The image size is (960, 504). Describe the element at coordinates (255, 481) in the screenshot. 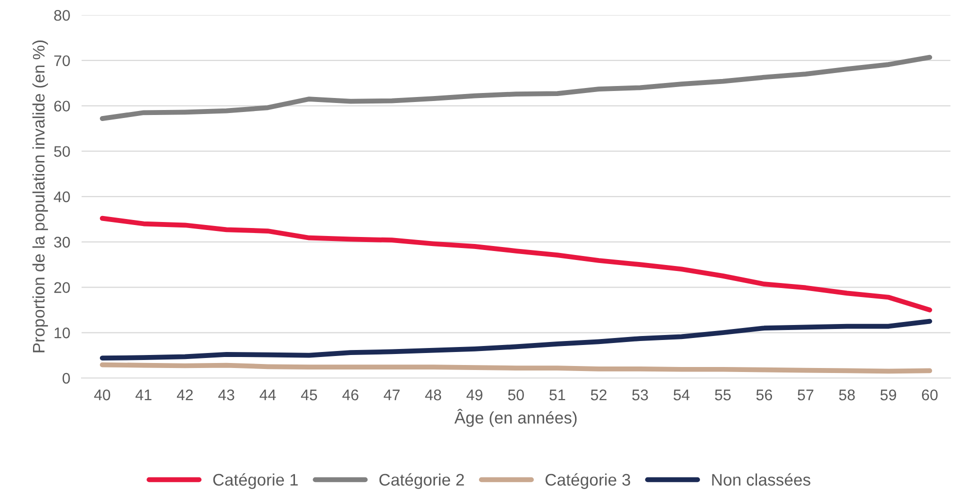

I see `legend-label: Catégorie 1` at that location.